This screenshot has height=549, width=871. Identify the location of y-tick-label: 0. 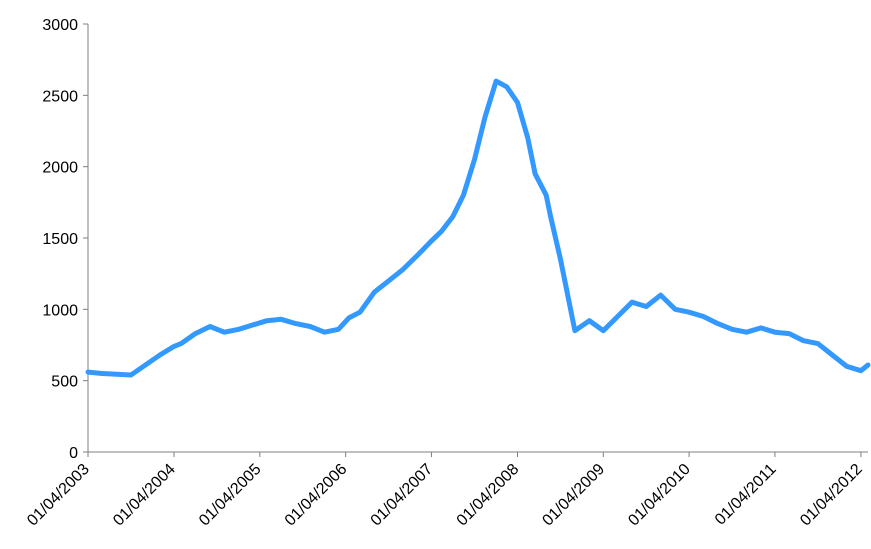
(73, 453).